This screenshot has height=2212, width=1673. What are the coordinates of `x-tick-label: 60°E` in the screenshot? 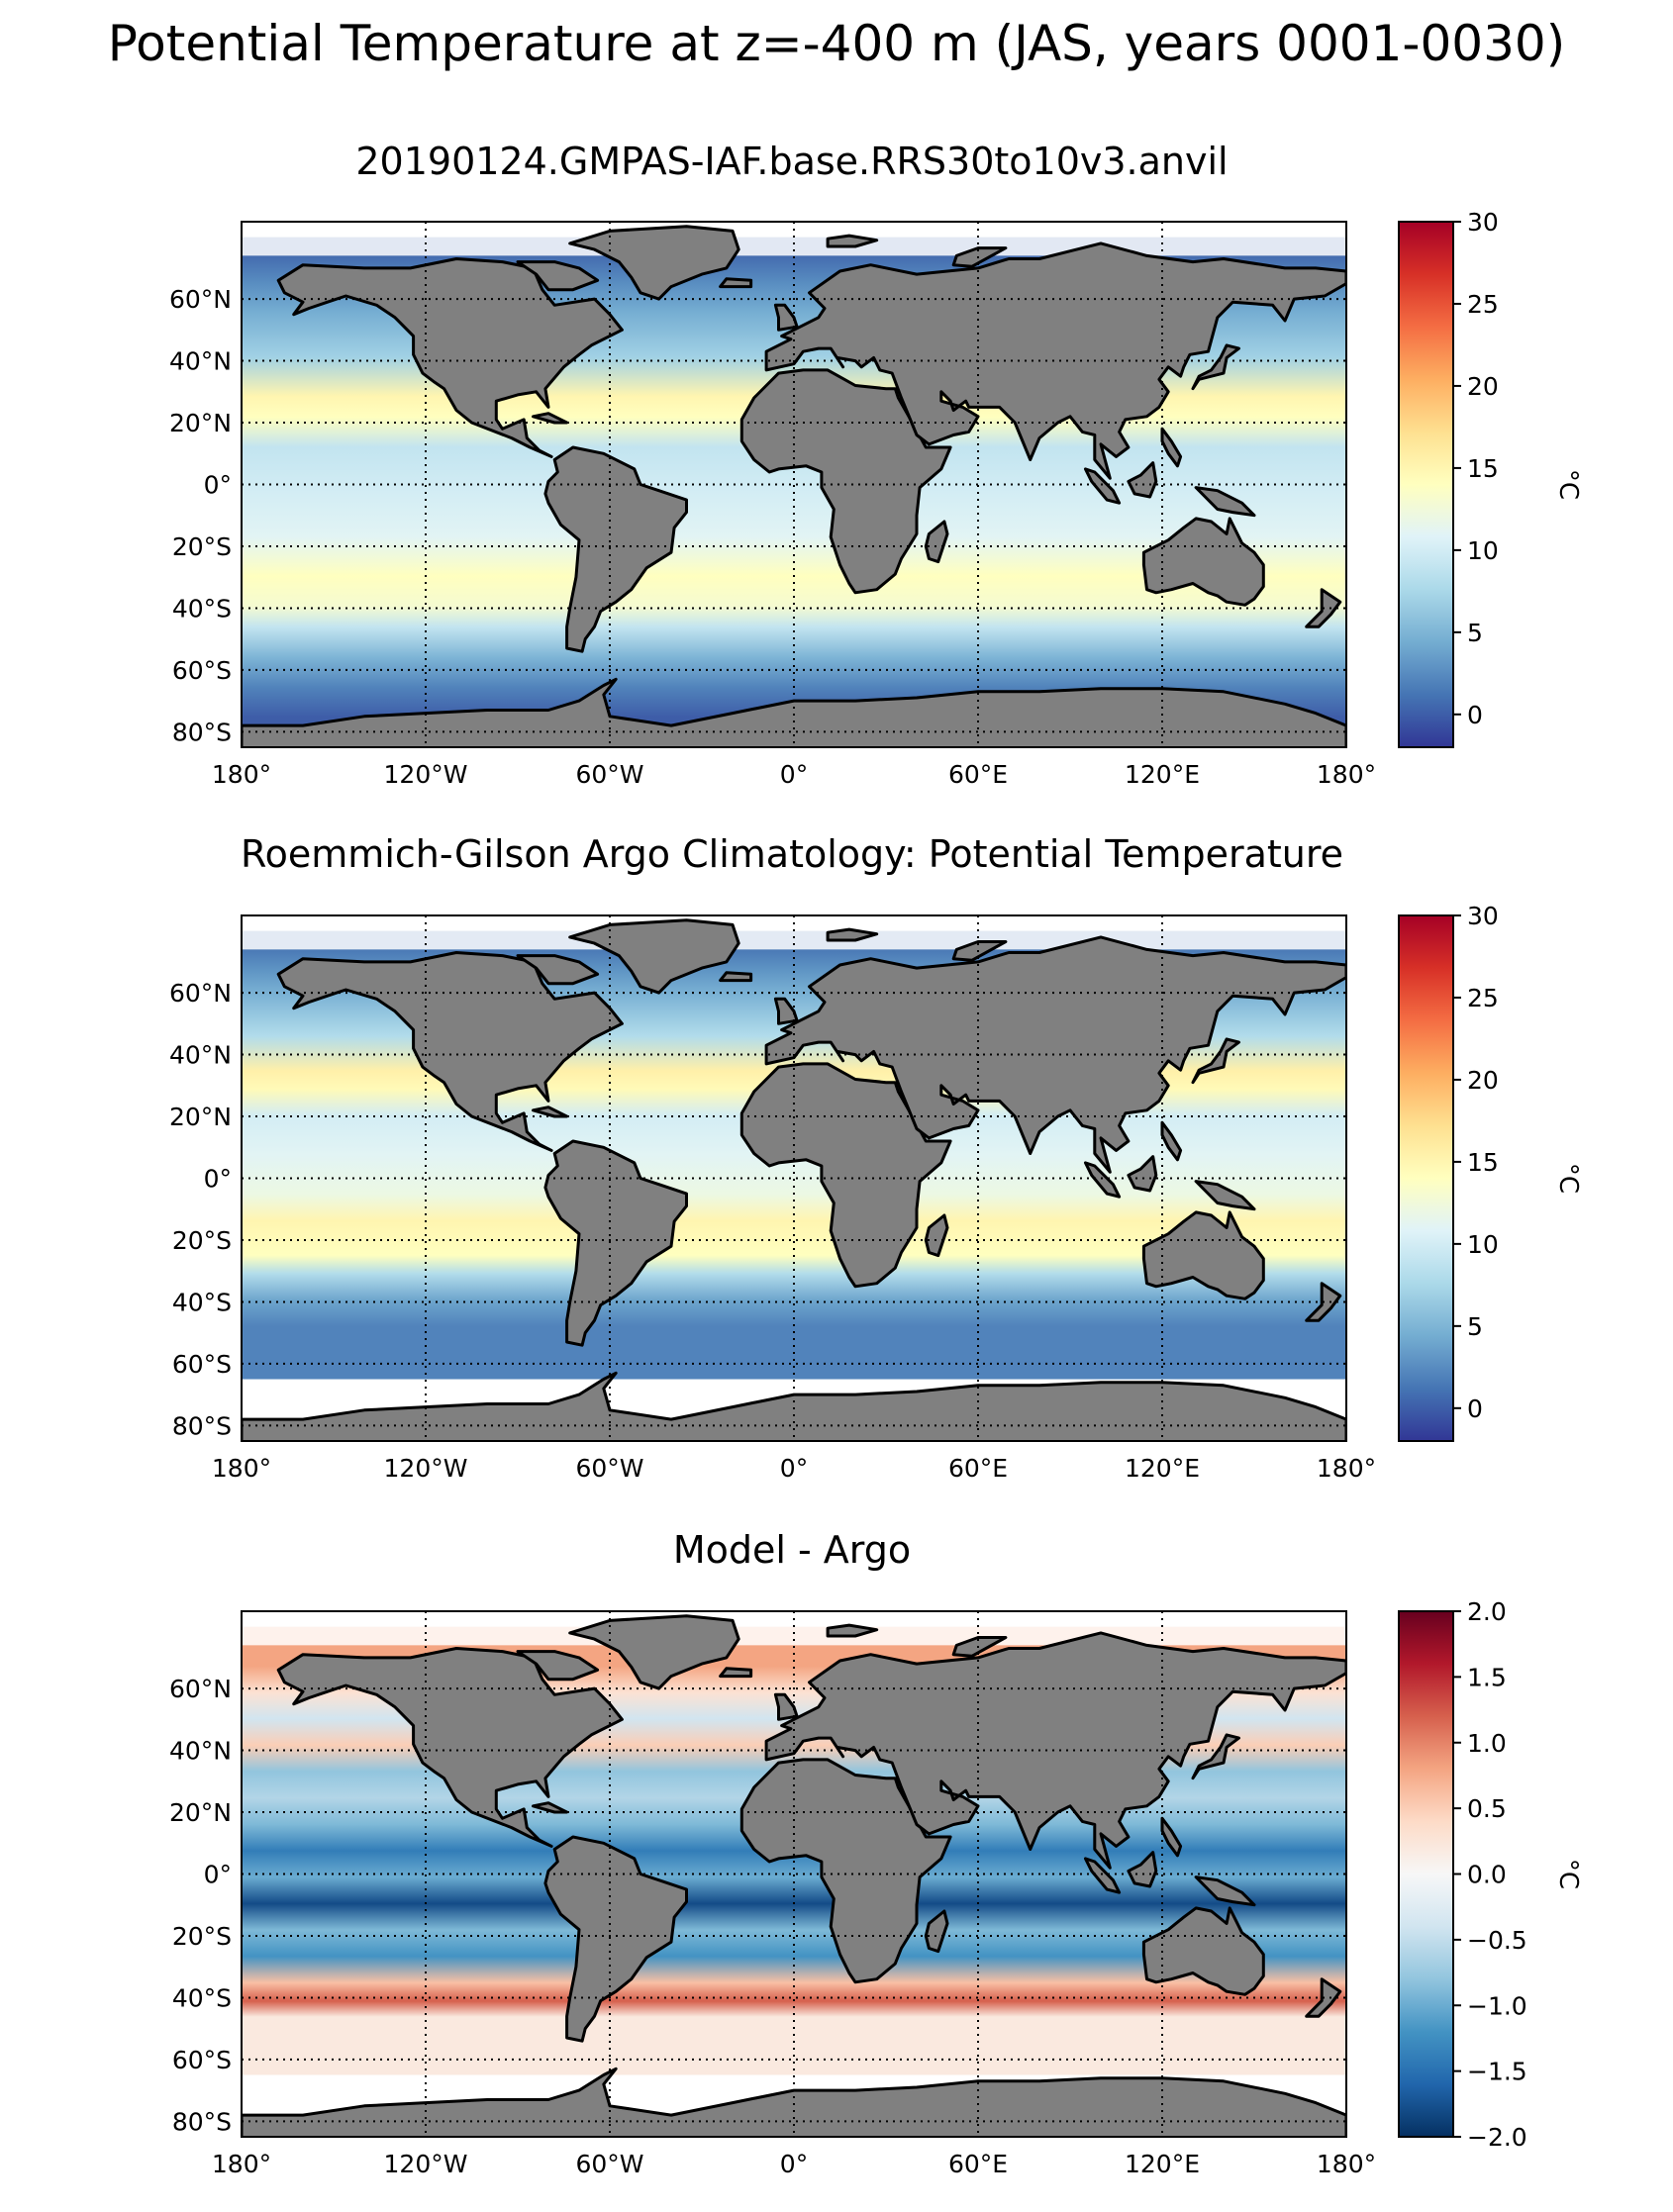 It's located at (978, 2164).